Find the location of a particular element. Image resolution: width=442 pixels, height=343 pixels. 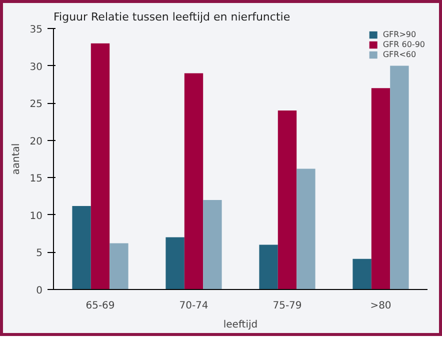

x-tick-label: >80 is located at coordinates (381, 306).